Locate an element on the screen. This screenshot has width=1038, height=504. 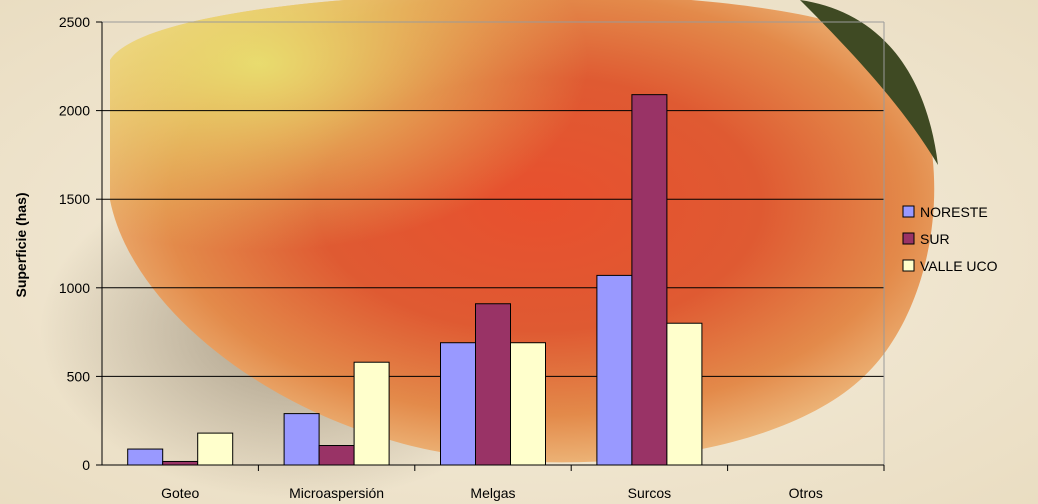
y-tick-label: 2000 is located at coordinates (74, 111).